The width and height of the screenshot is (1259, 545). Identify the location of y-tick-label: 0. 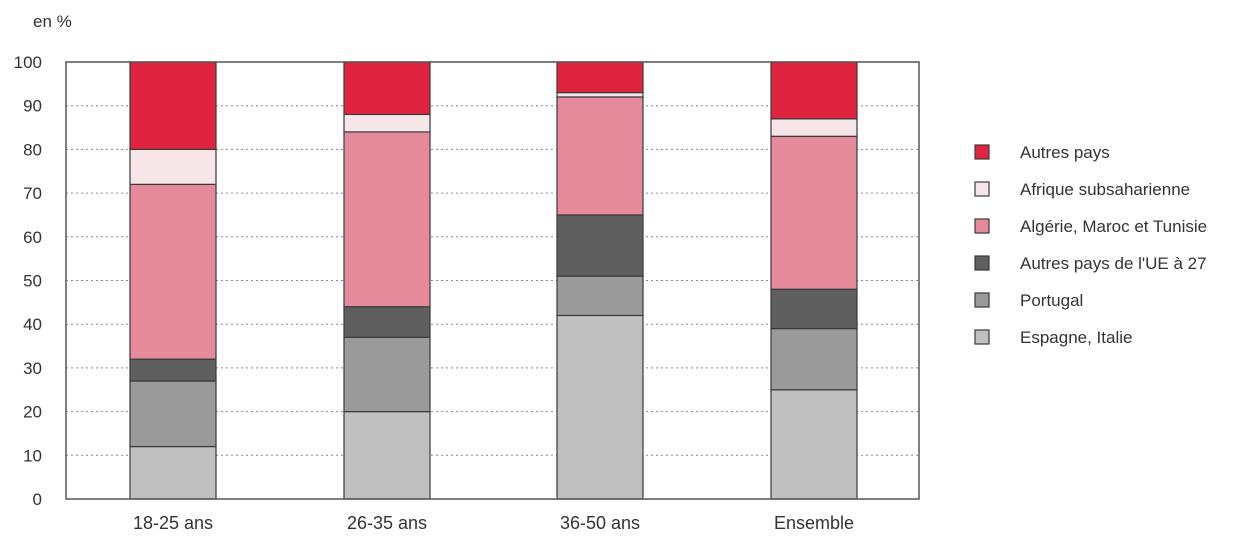
(37, 499).